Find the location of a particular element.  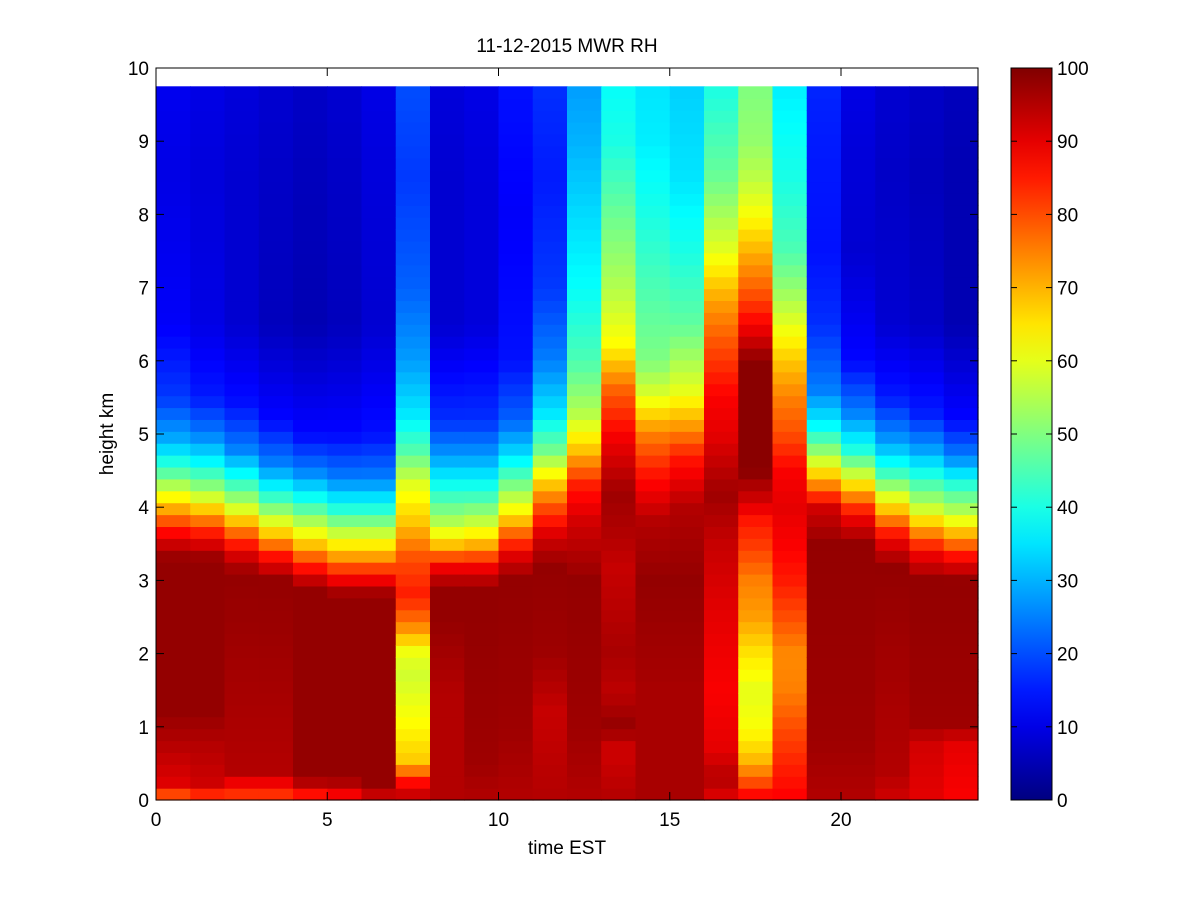

colorbar-tick-label: 0 is located at coordinates (1062, 801).